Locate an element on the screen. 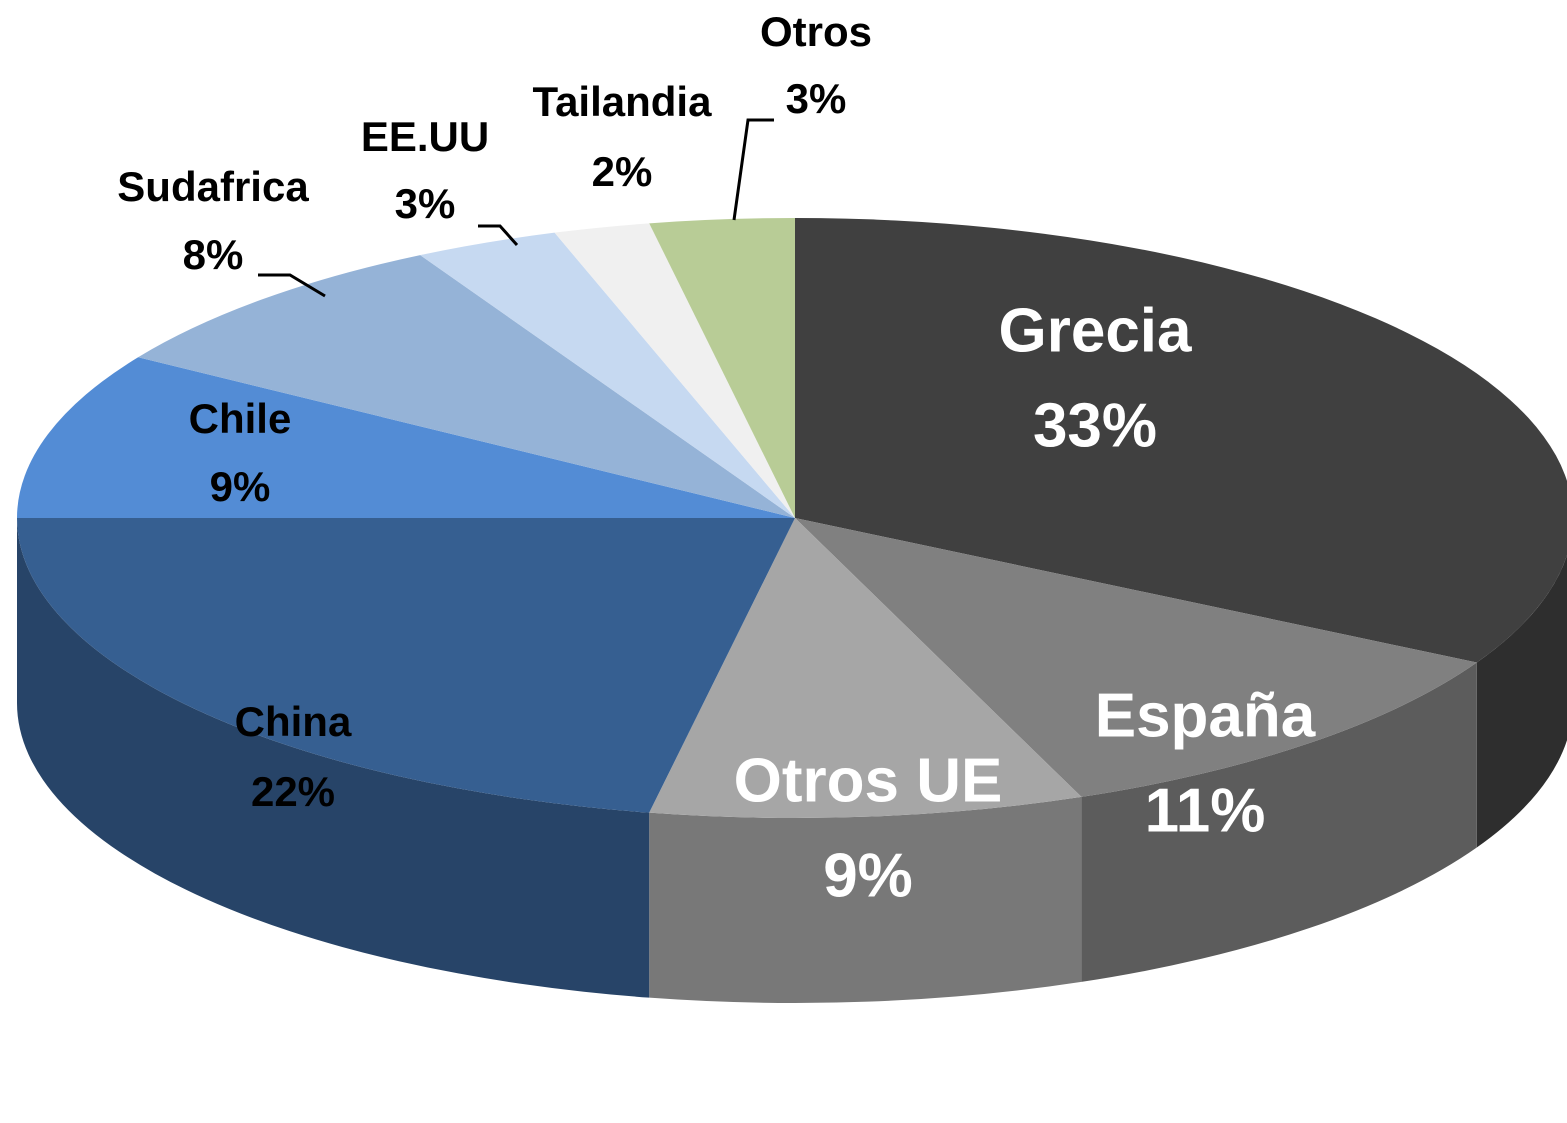  leader-lines is located at coordinates (516, 208).